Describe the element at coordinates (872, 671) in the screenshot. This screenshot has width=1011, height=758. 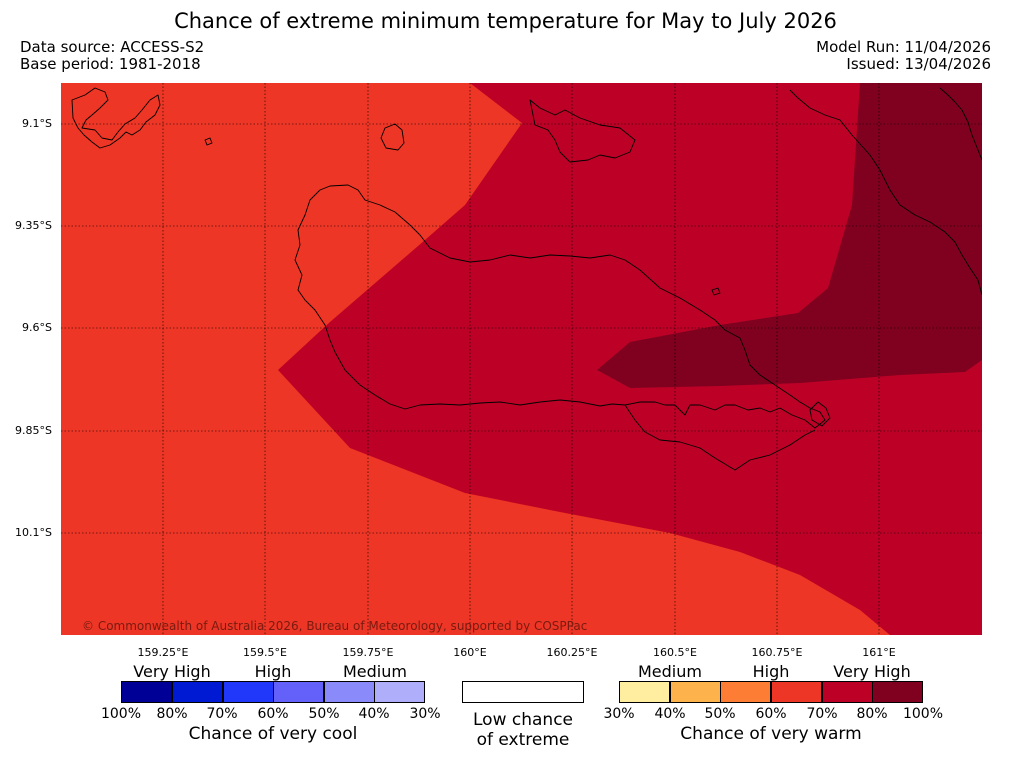
I see `warm-cat-very-high: Very High` at that location.